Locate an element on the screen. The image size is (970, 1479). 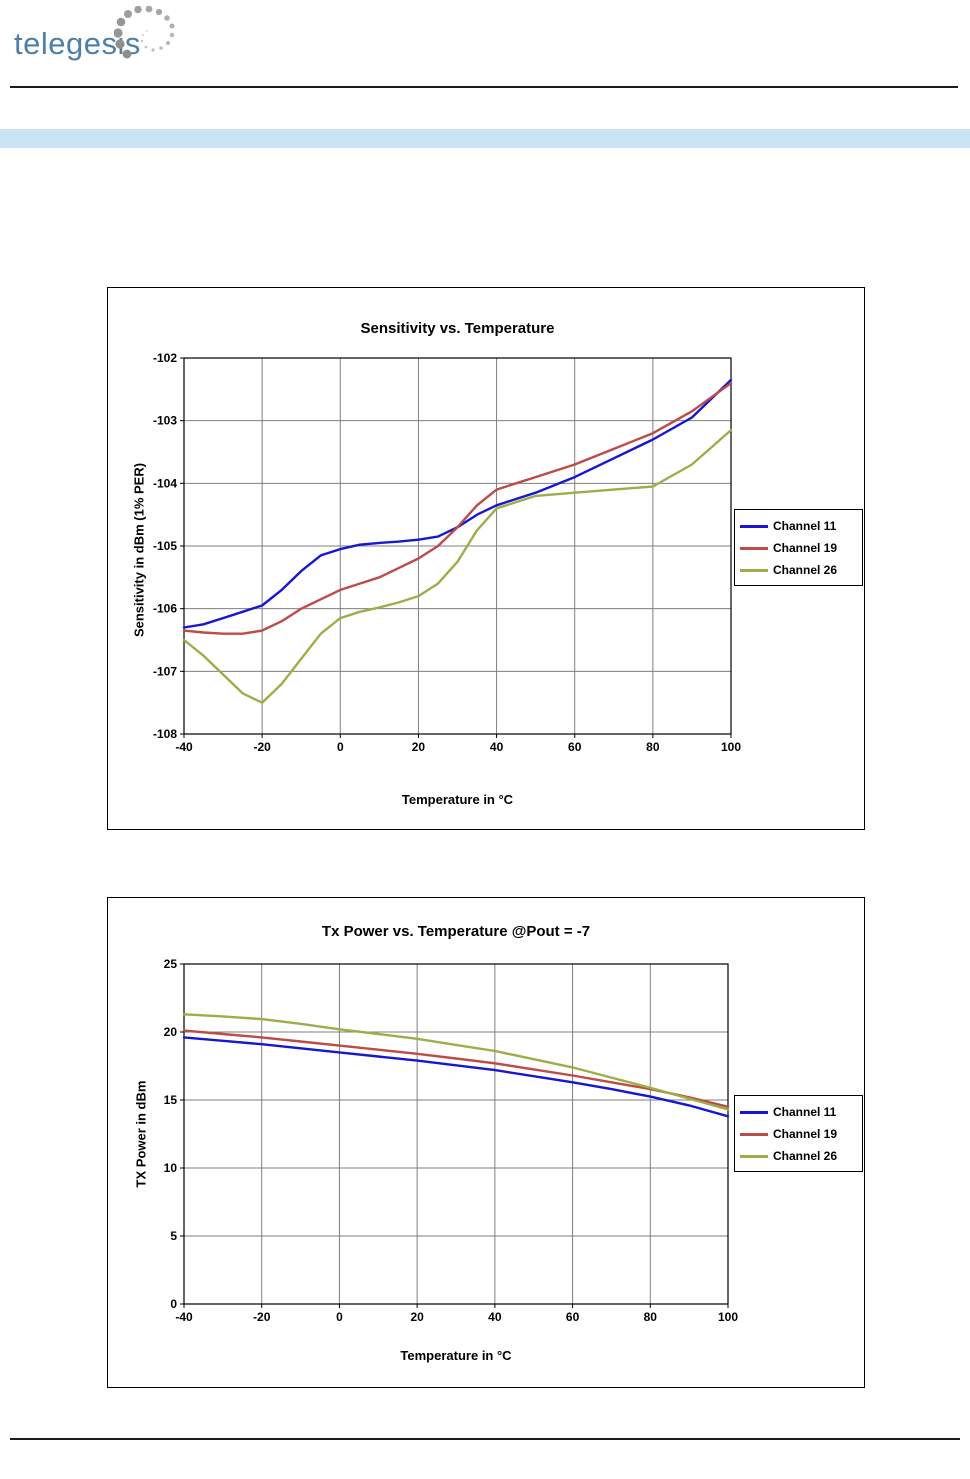
y-tick-label: 5 is located at coordinates (173, 1236).